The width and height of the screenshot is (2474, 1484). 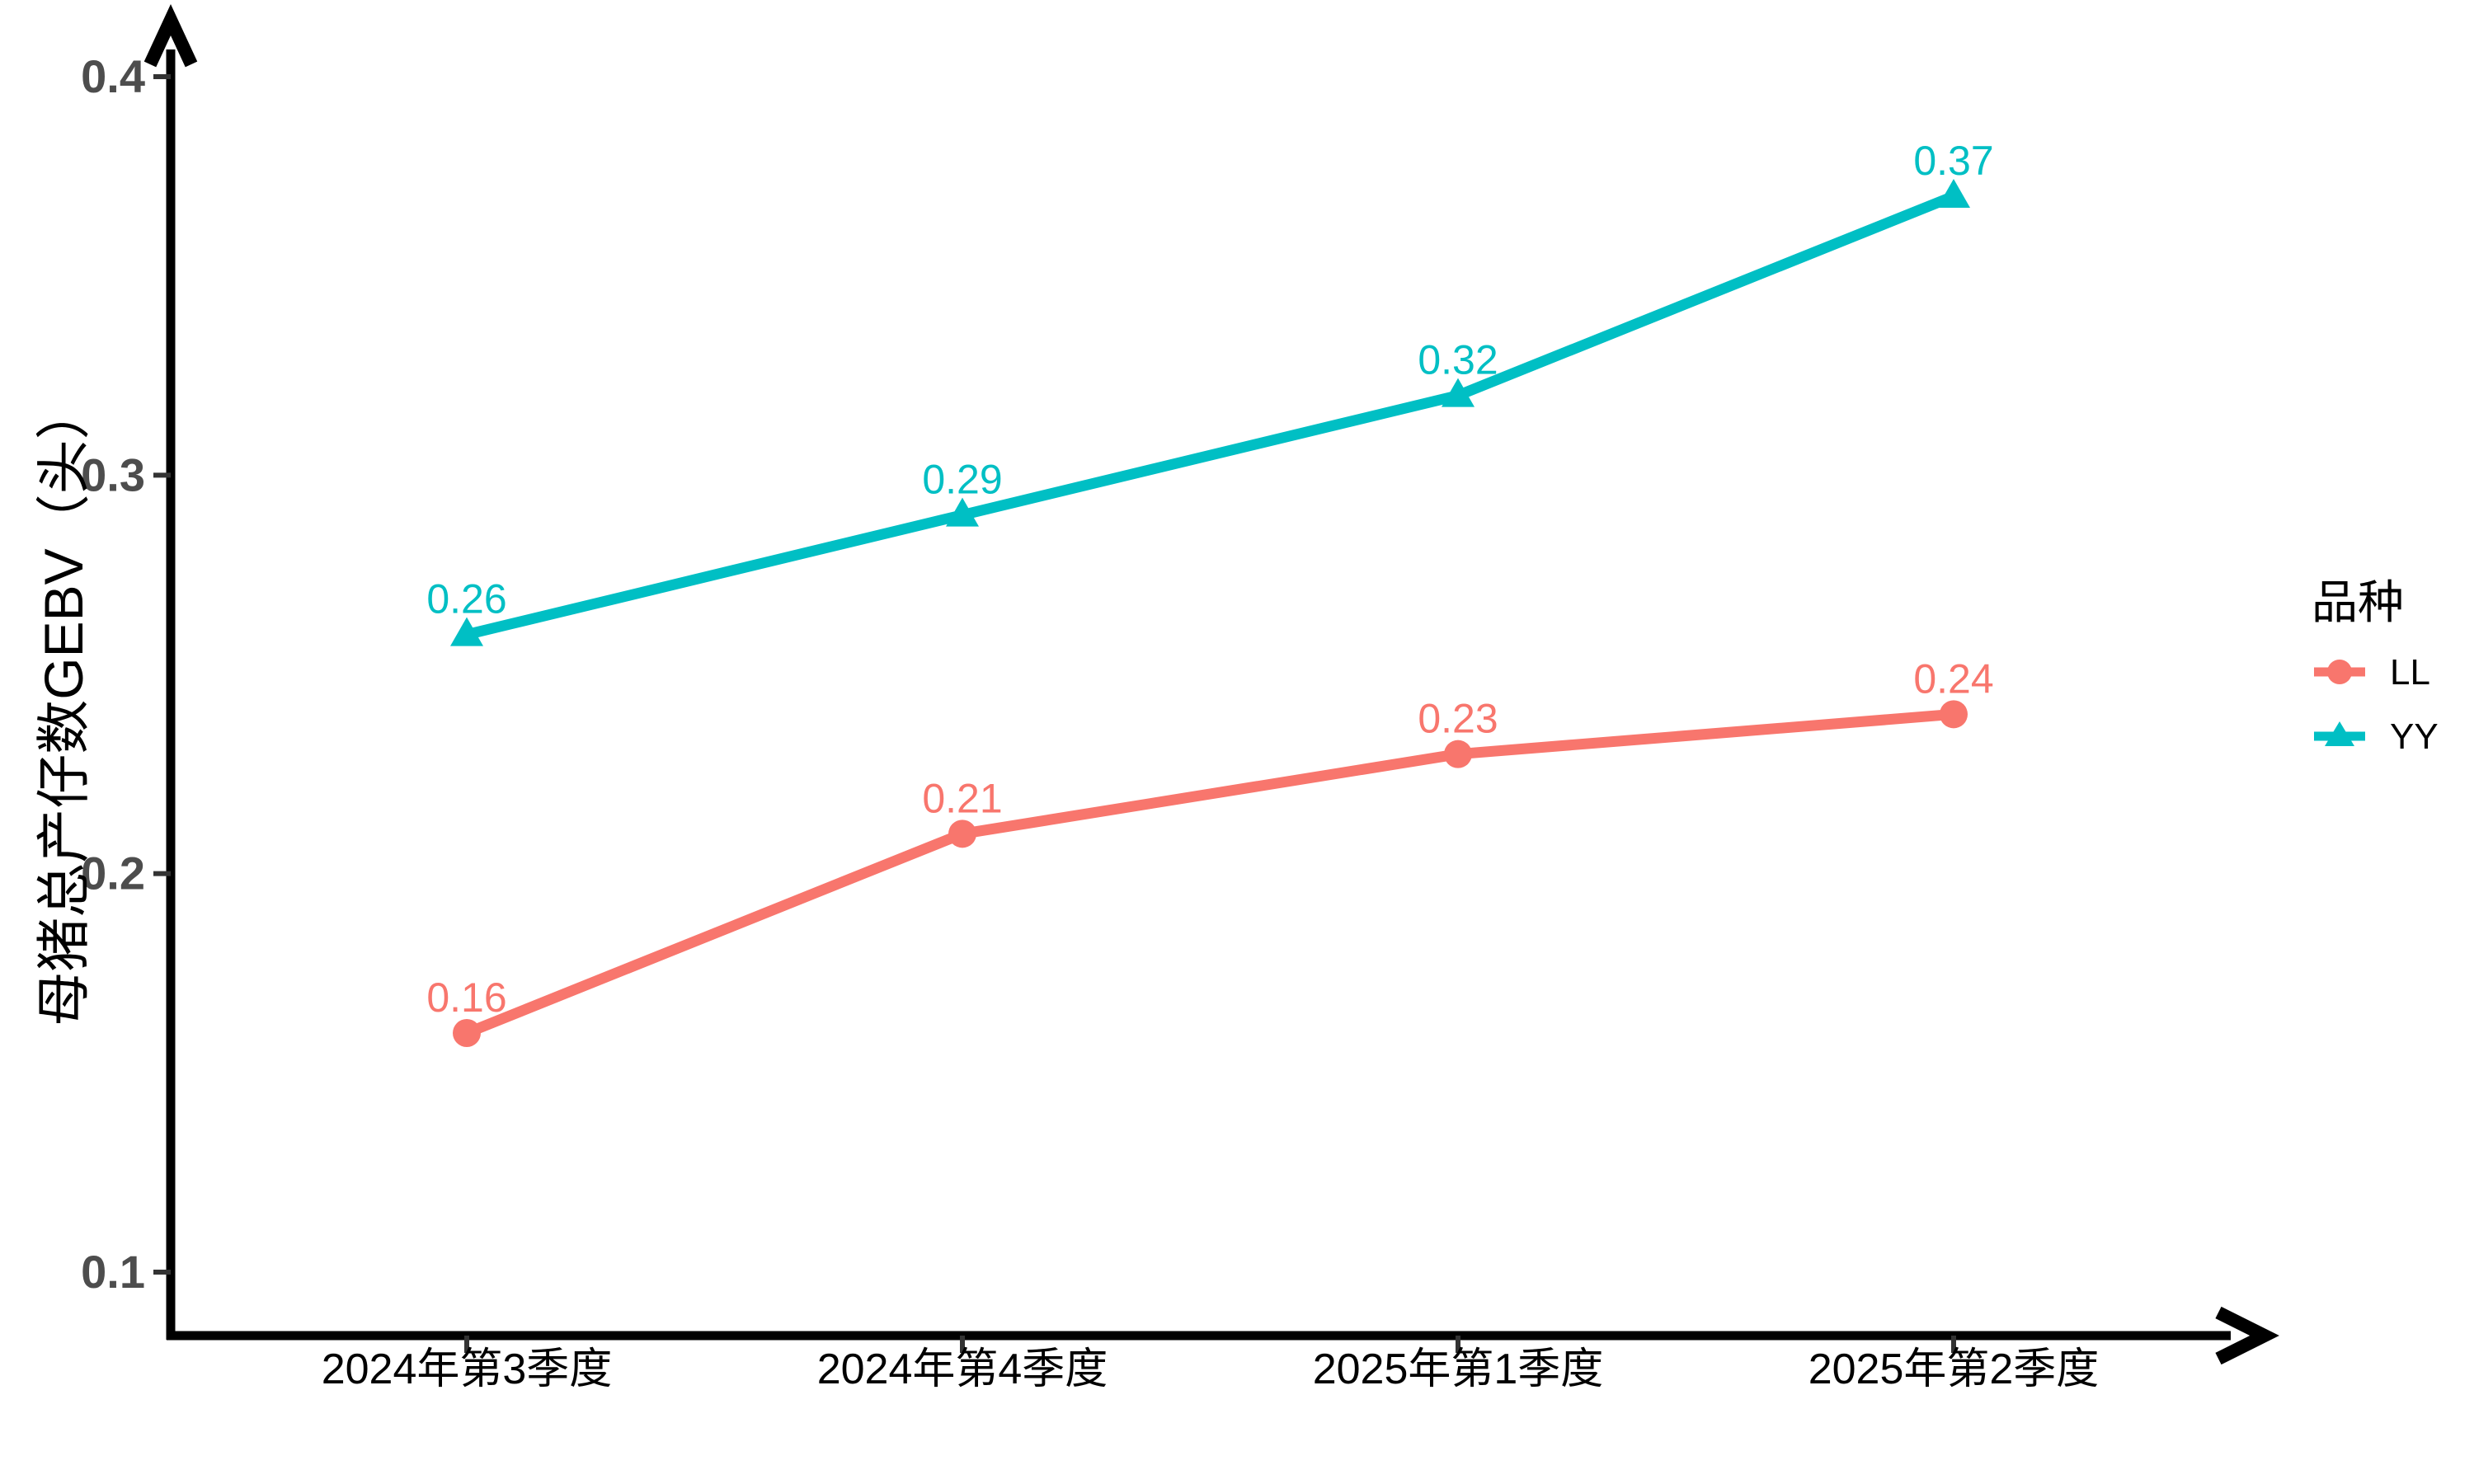 I want to click on point-label-LL-0: 0.16, so click(x=466, y=997).